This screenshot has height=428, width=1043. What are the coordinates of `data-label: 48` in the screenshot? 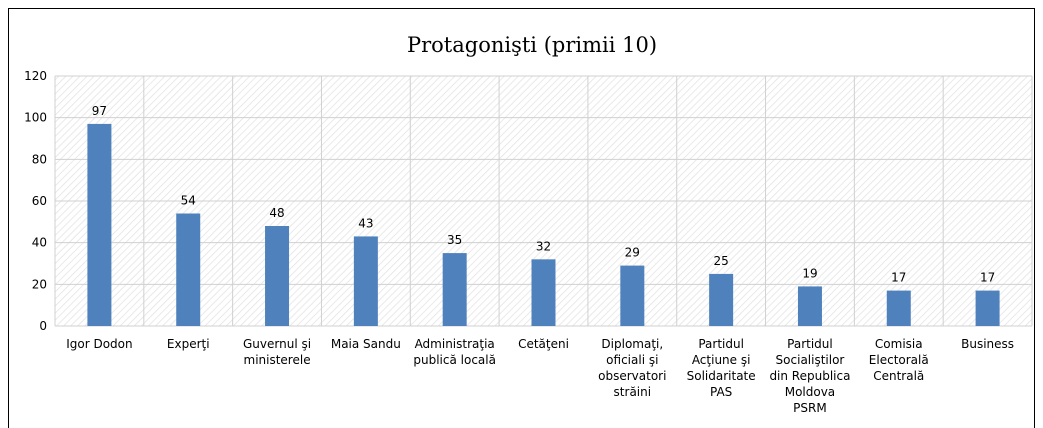 It's located at (276, 213).